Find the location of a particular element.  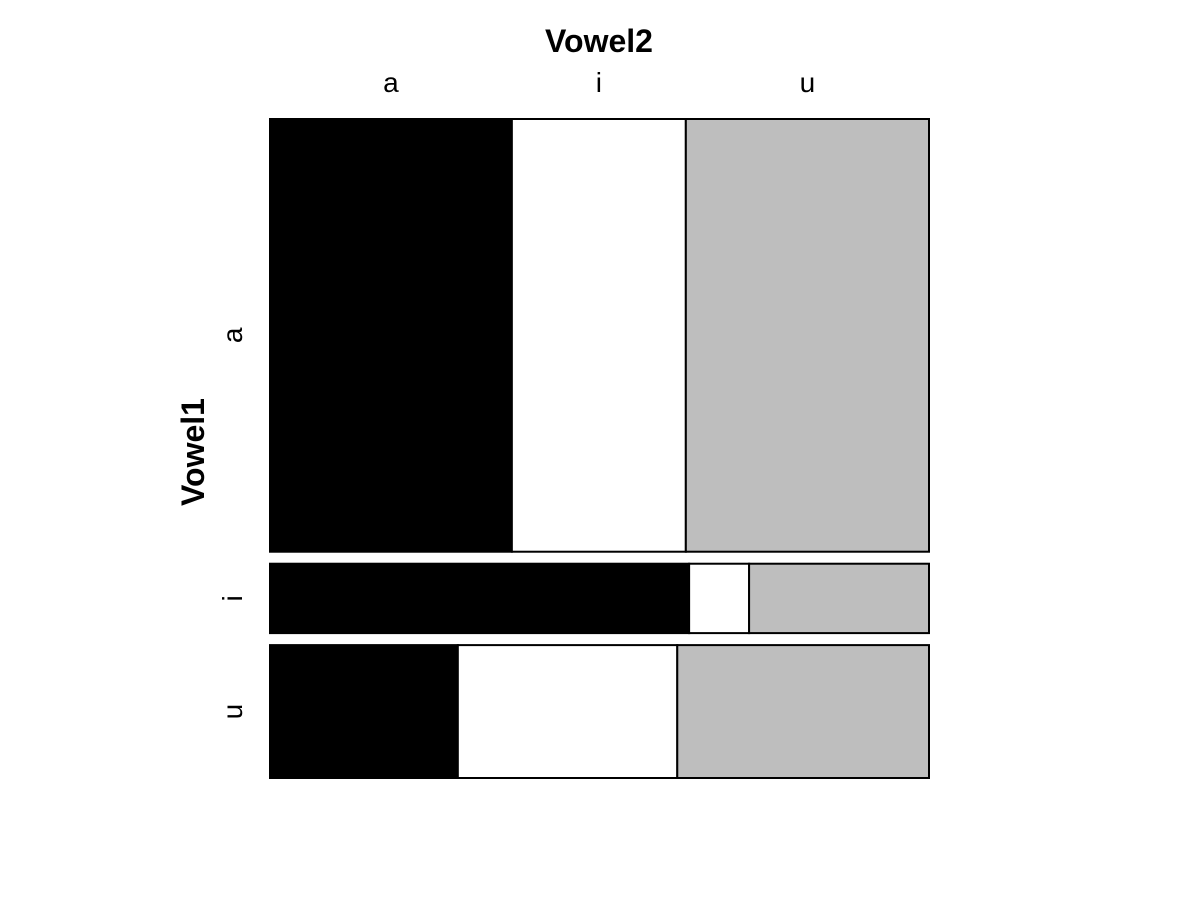

mosaic-cell-a-u is located at coordinates (807, 335).